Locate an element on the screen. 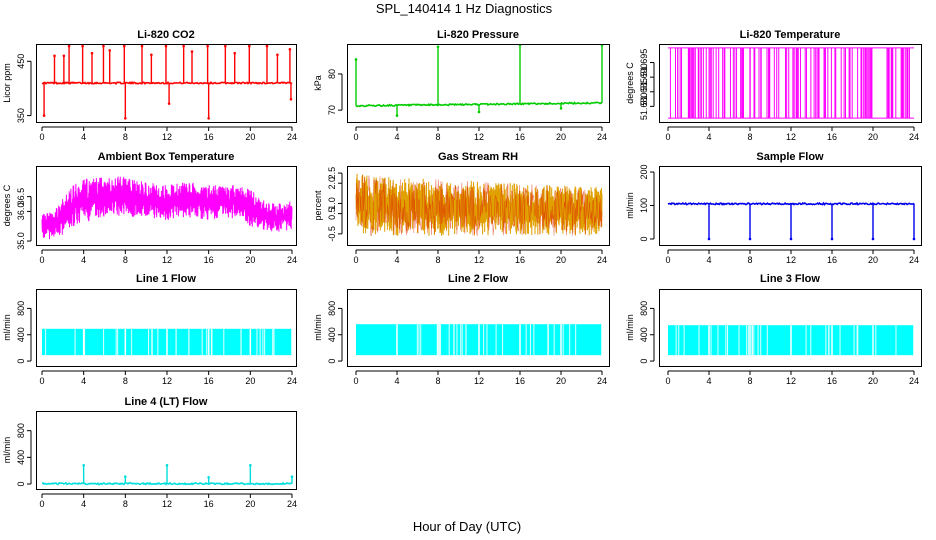  y-tick-label: 70 is located at coordinates (332, 110).